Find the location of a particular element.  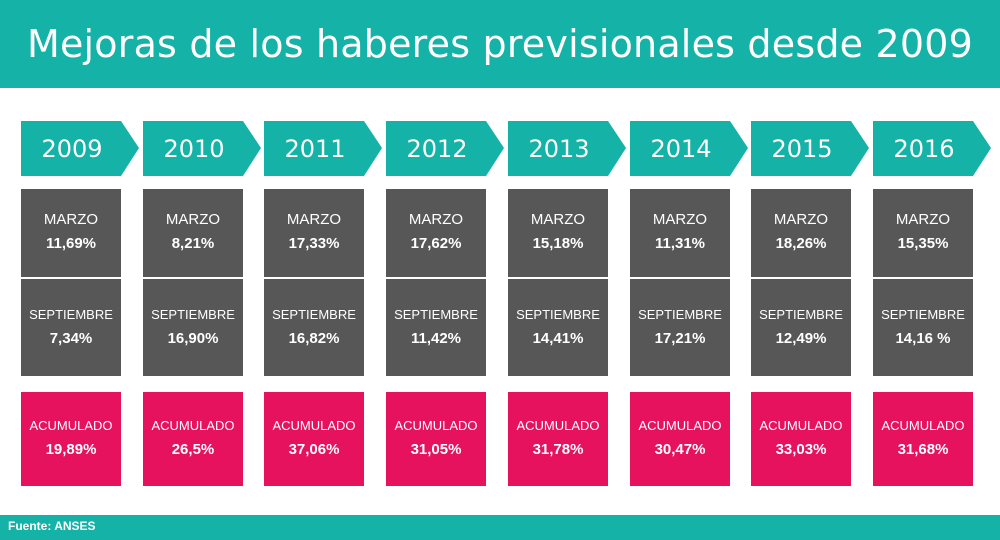

year-label: 2015 is located at coordinates (802, 148).